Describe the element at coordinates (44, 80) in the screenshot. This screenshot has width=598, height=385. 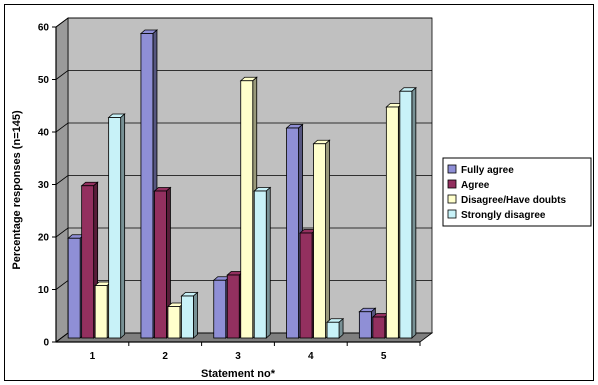
I see `y-tick-label: 50` at that location.